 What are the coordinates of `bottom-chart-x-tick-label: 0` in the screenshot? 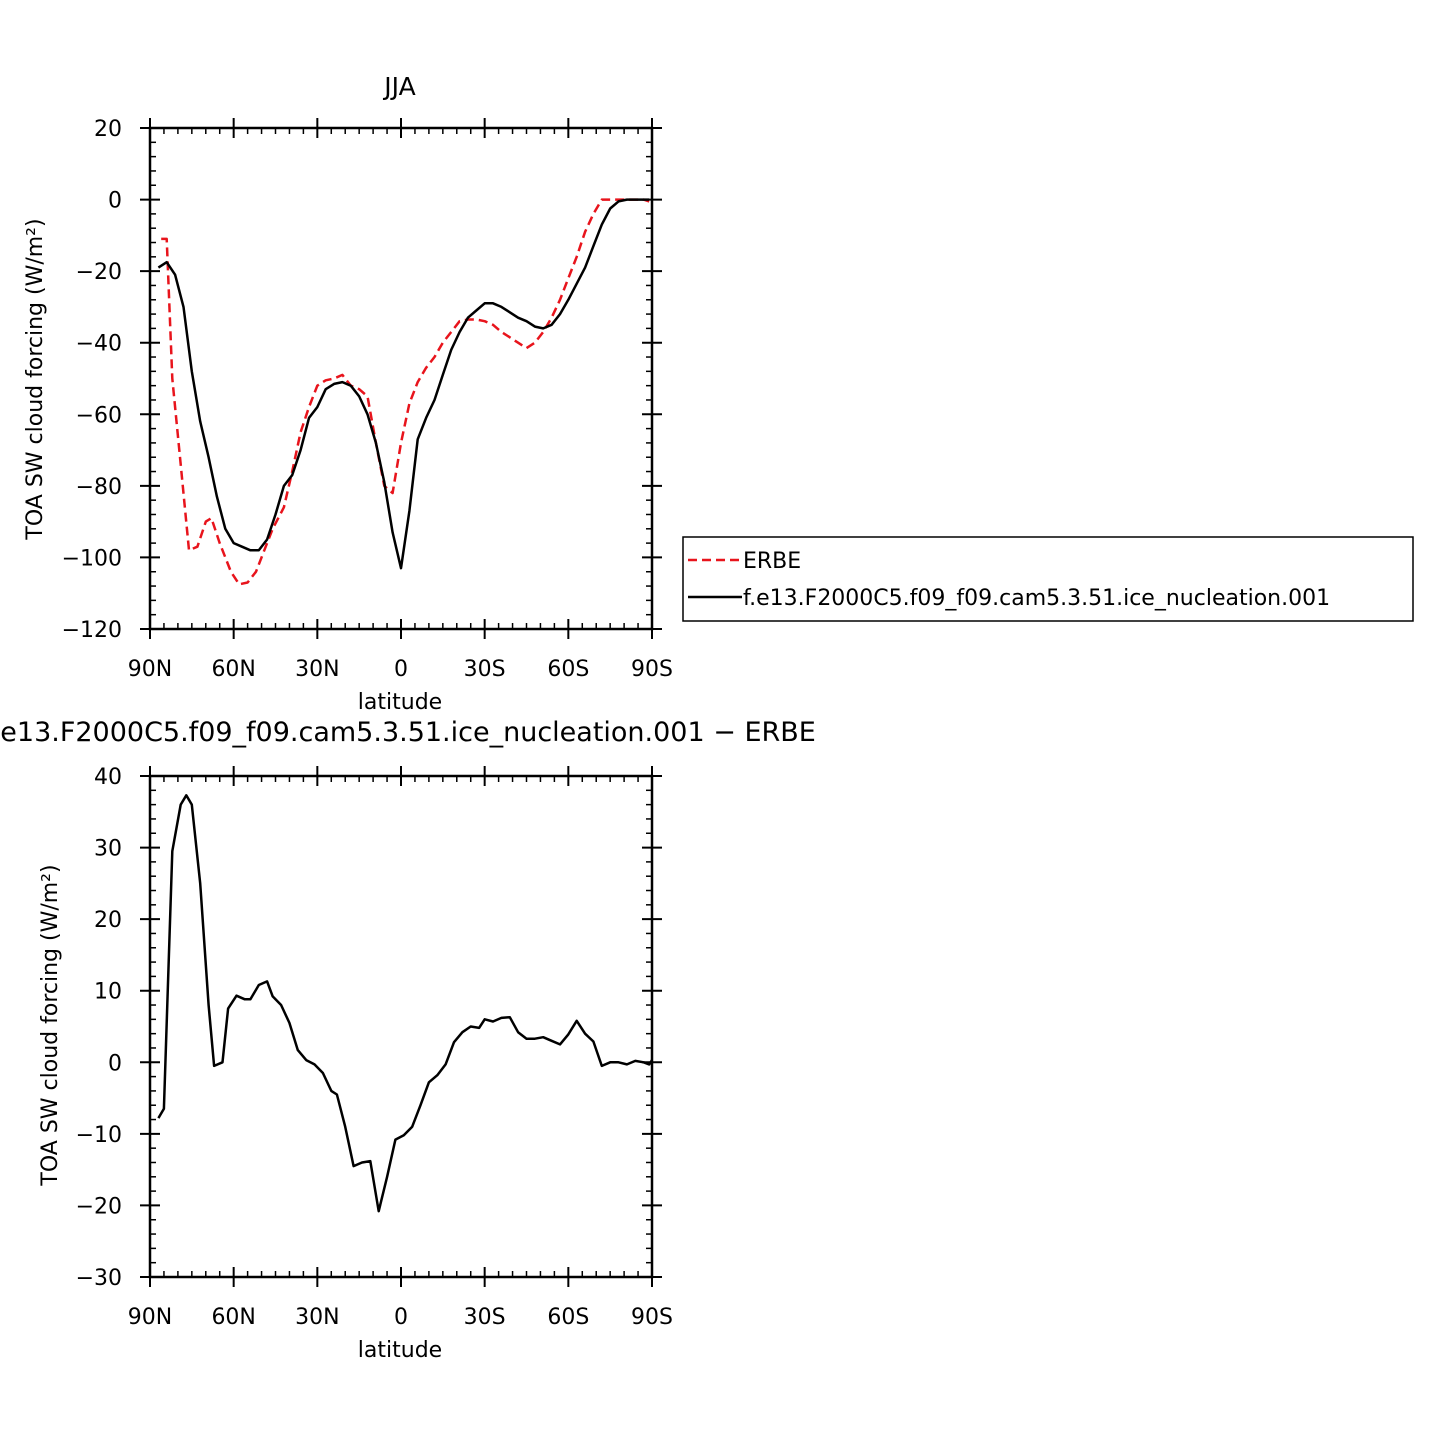 It's located at (401, 1317).